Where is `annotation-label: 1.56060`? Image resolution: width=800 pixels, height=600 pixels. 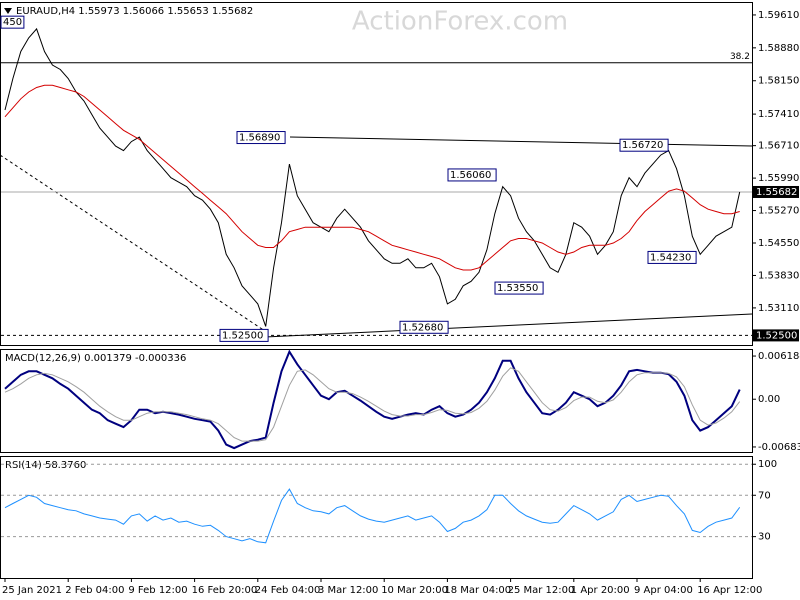 annotation-label: 1.56060 is located at coordinates (470, 175).